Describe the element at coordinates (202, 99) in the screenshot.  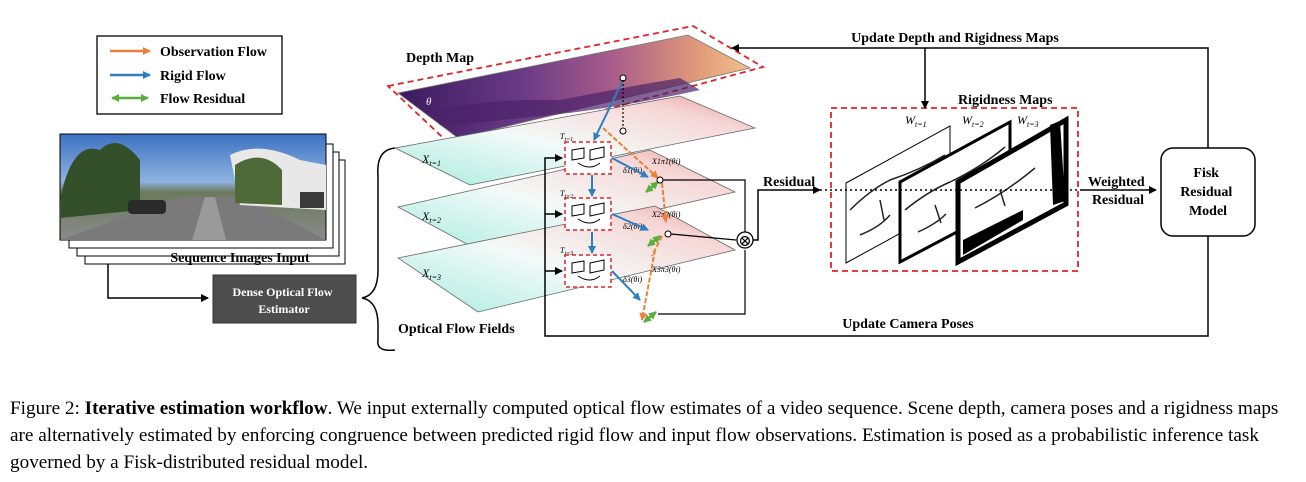
I see `legend-flow-residual: Flow Residual` at that location.